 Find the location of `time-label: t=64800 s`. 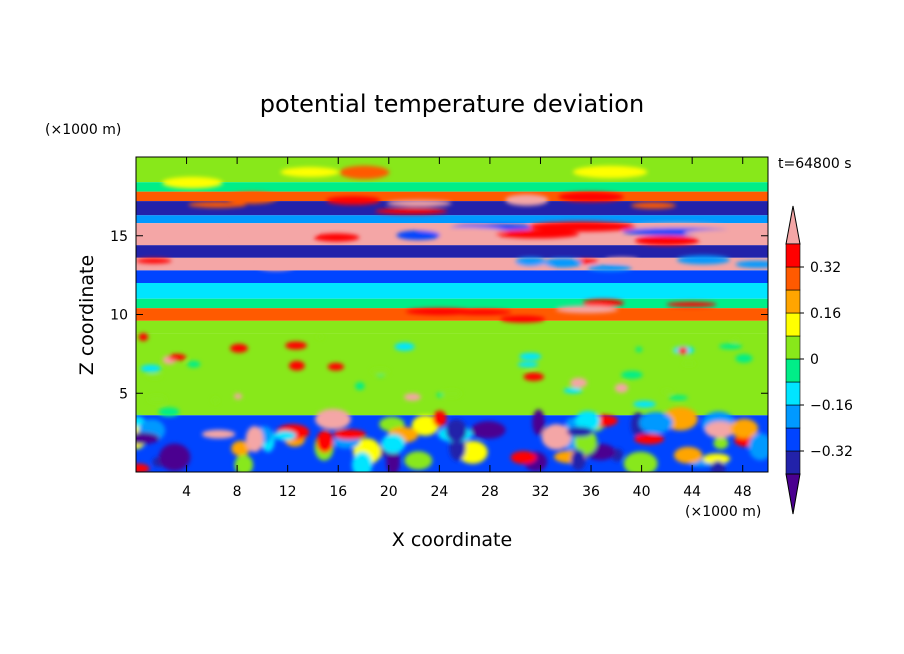

time-label: t=64800 s is located at coordinates (815, 164).